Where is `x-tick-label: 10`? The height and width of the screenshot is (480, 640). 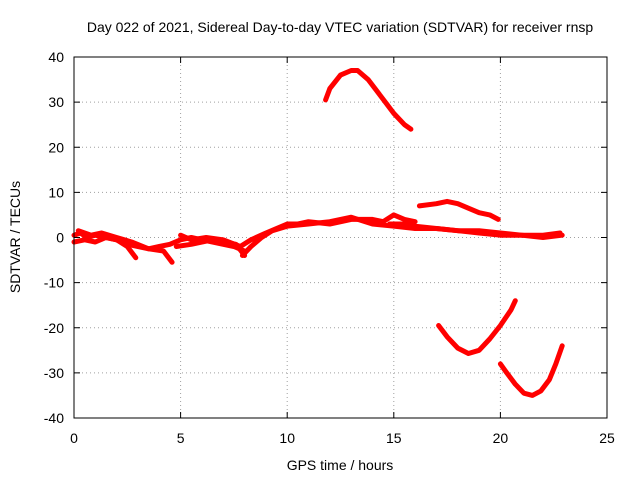
x-tick-label: 10 is located at coordinates (287, 438).